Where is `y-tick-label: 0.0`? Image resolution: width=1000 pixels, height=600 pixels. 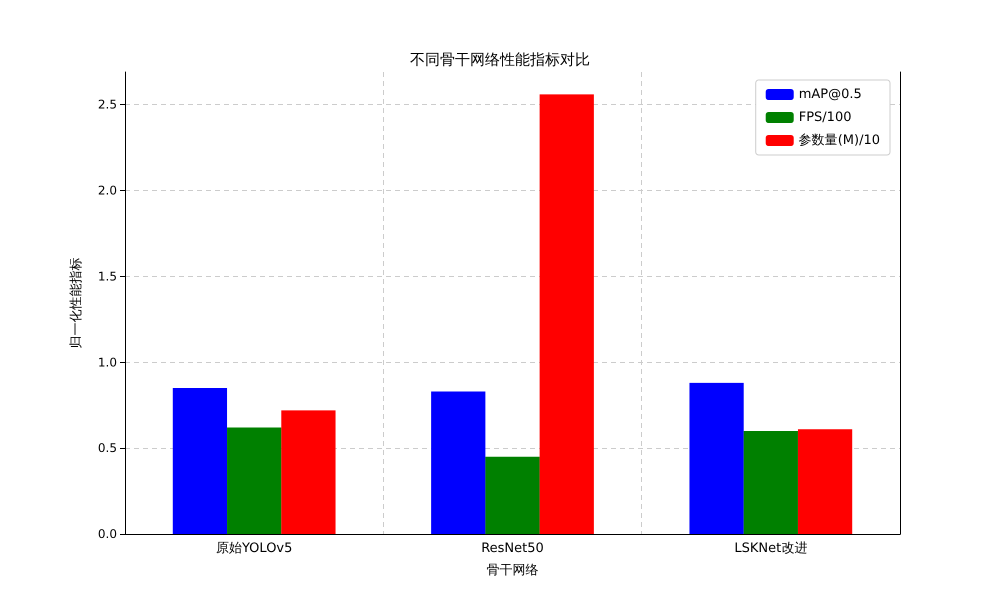 y-tick-label: 0.0 is located at coordinates (107, 534).